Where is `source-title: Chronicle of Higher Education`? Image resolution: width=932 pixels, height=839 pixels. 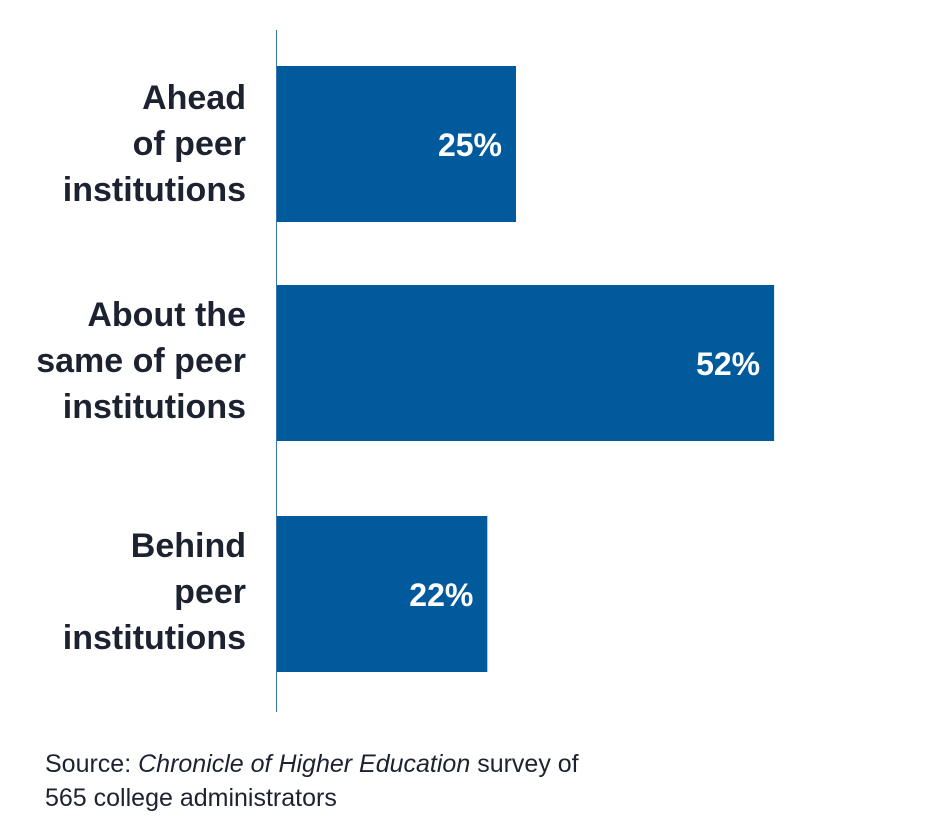
source-title: Chronicle of Higher Education is located at coordinates (304, 764).